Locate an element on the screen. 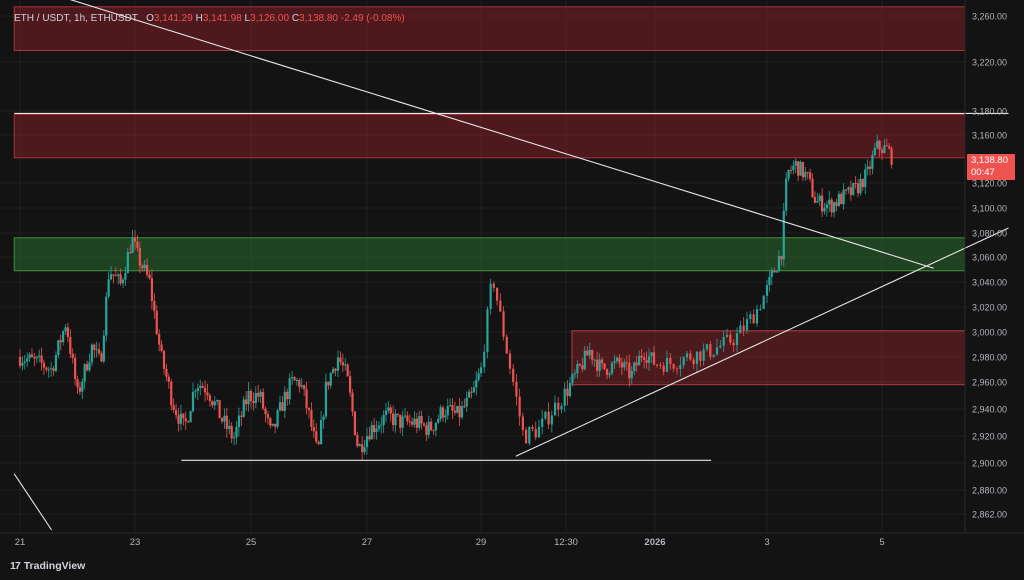 The width and height of the screenshot is (1024, 580). y-tick-label: 3,080.00 is located at coordinates (989, 234).